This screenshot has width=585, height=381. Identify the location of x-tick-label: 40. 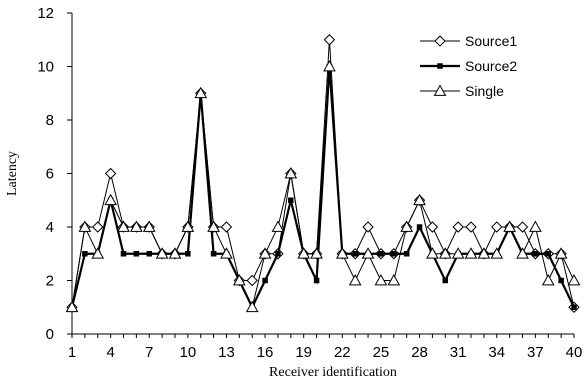
(574, 352).